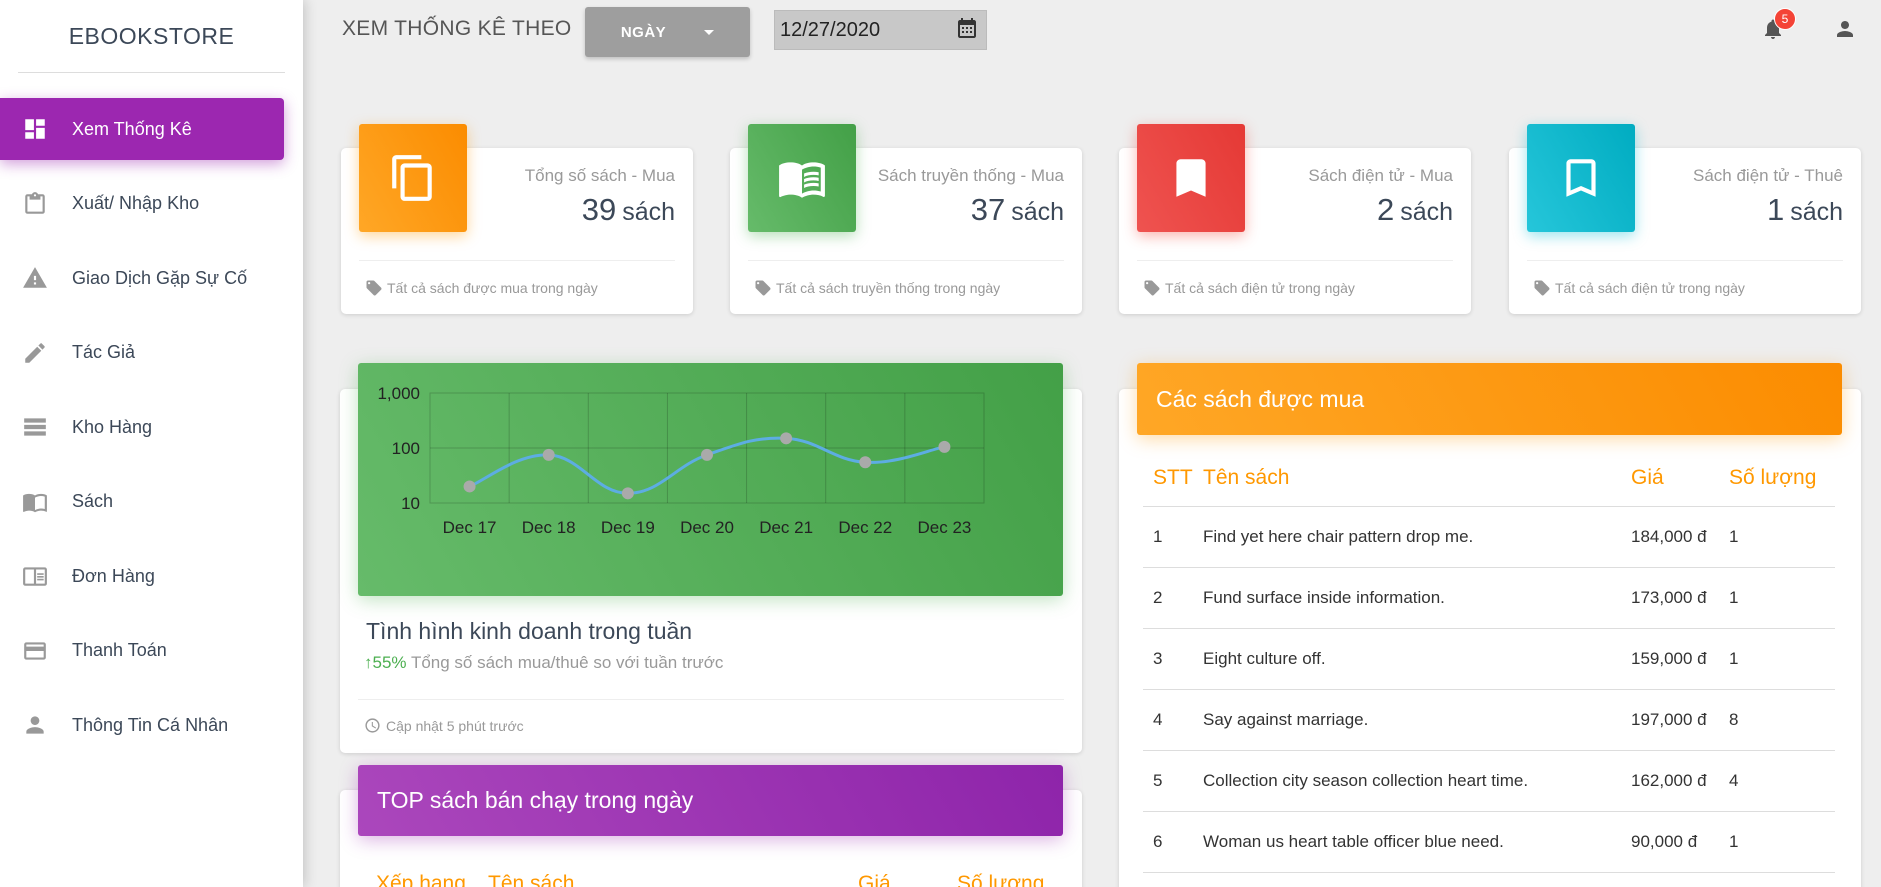  What do you see at coordinates (119, 650) in the screenshot?
I see `sidebar-item-label: Thanh Toán` at bounding box center [119, 650].